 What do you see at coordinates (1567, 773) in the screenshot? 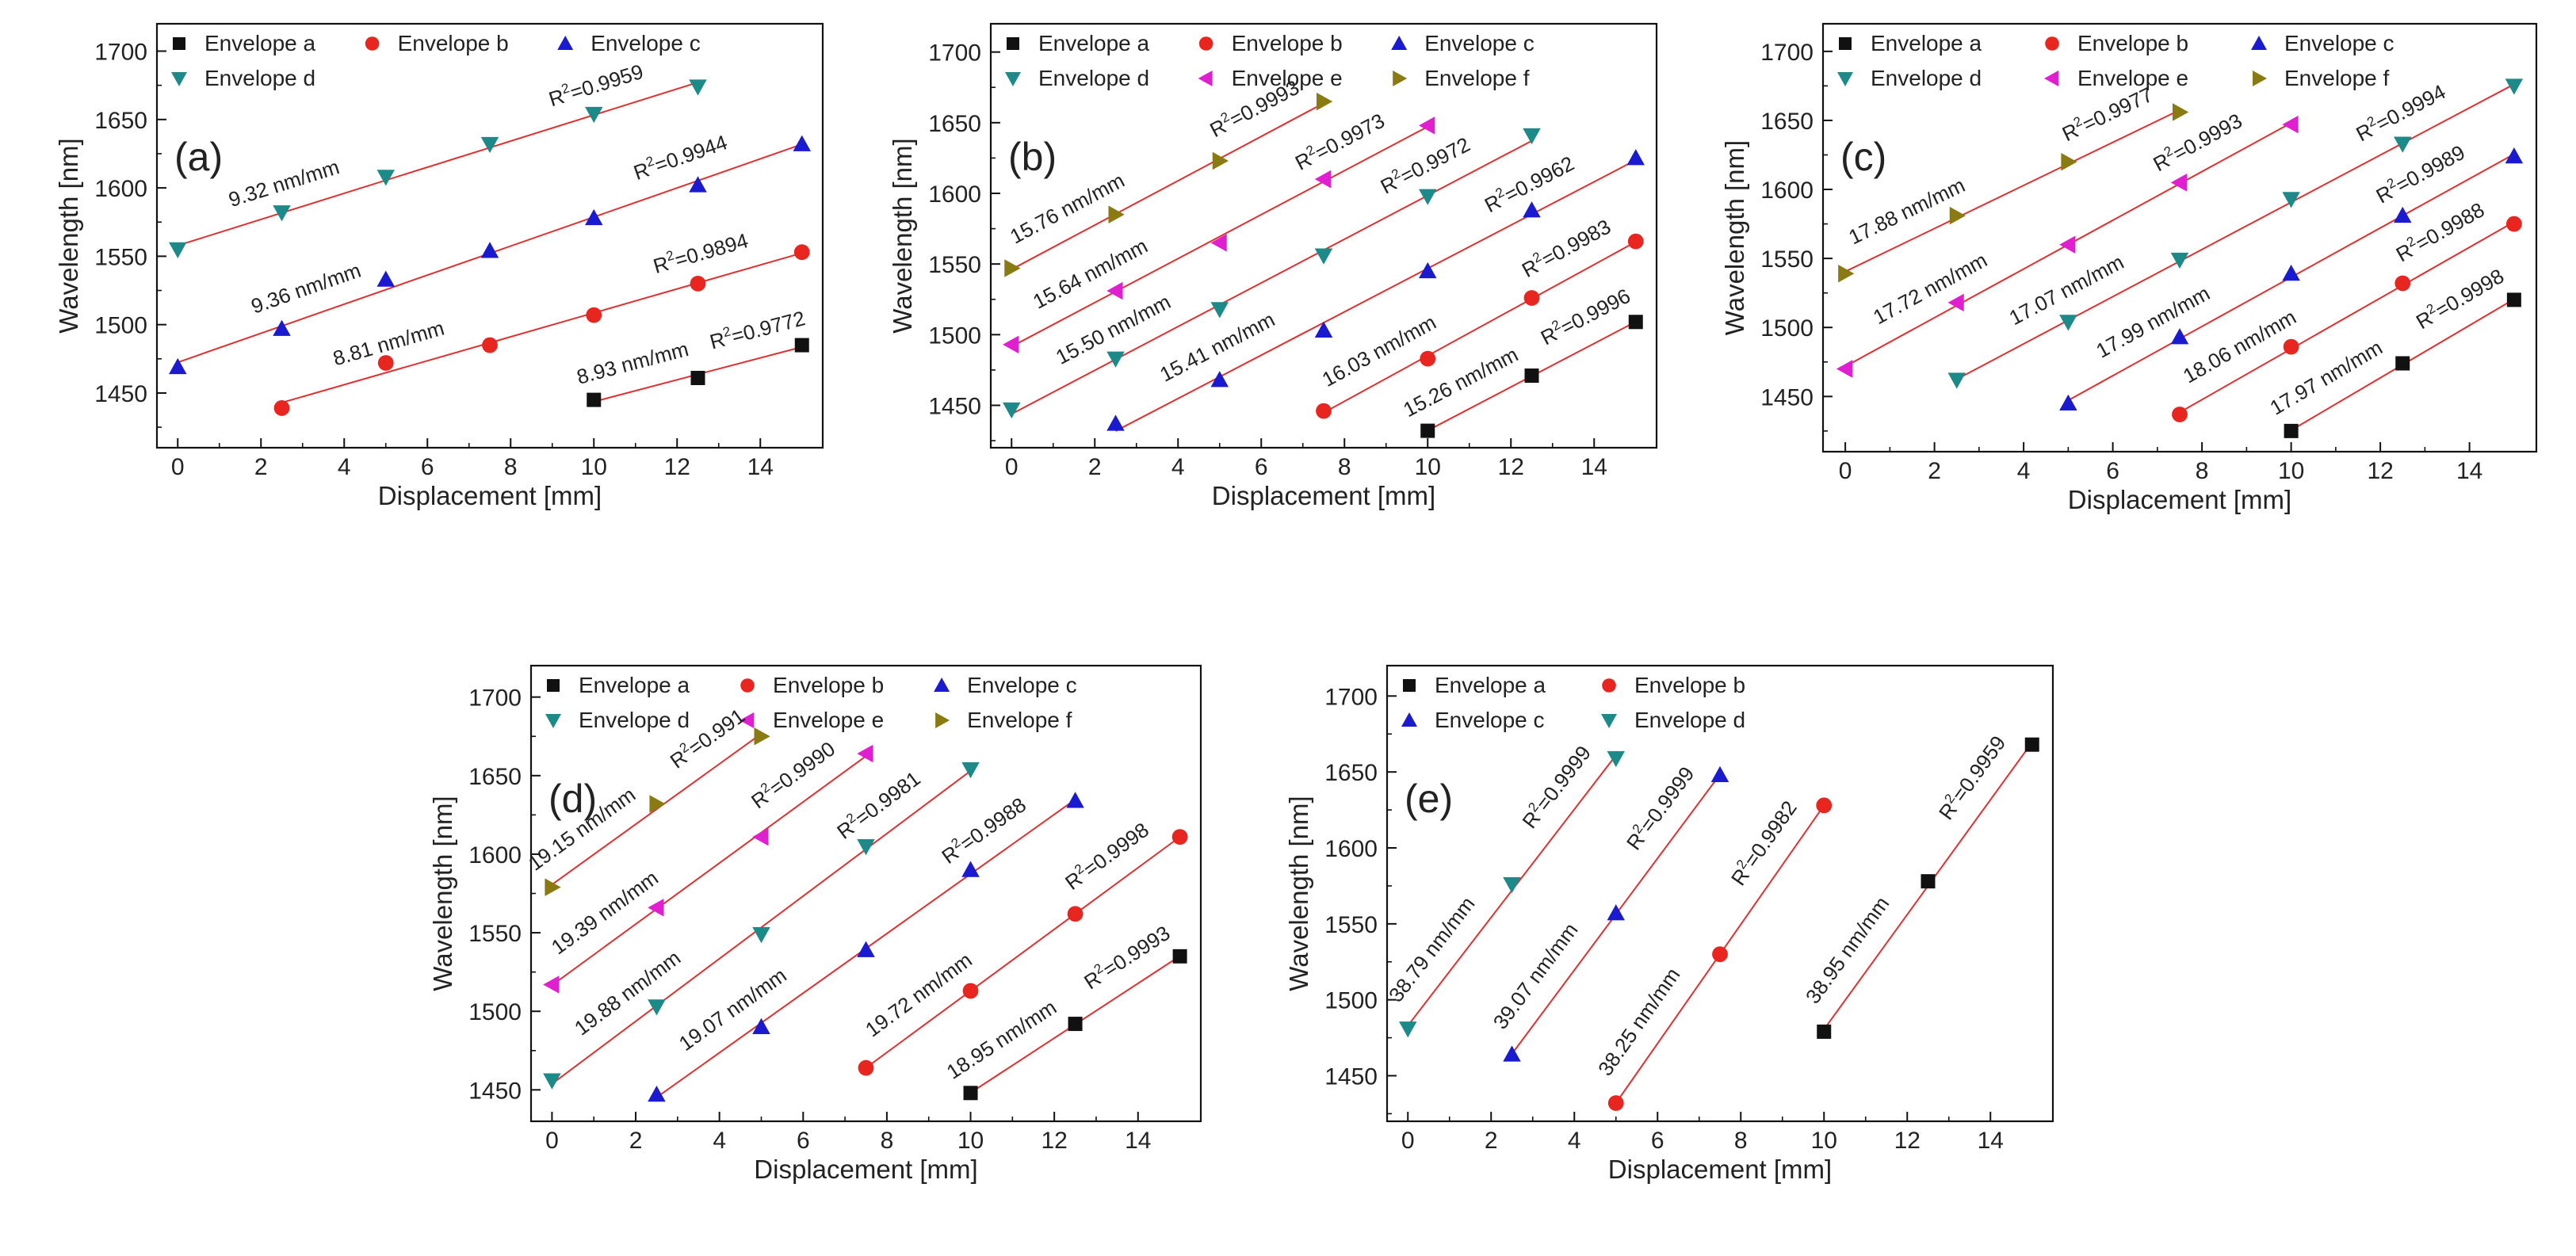
I see `r2-value: 0.9999` at bounding box center [1567, 773].